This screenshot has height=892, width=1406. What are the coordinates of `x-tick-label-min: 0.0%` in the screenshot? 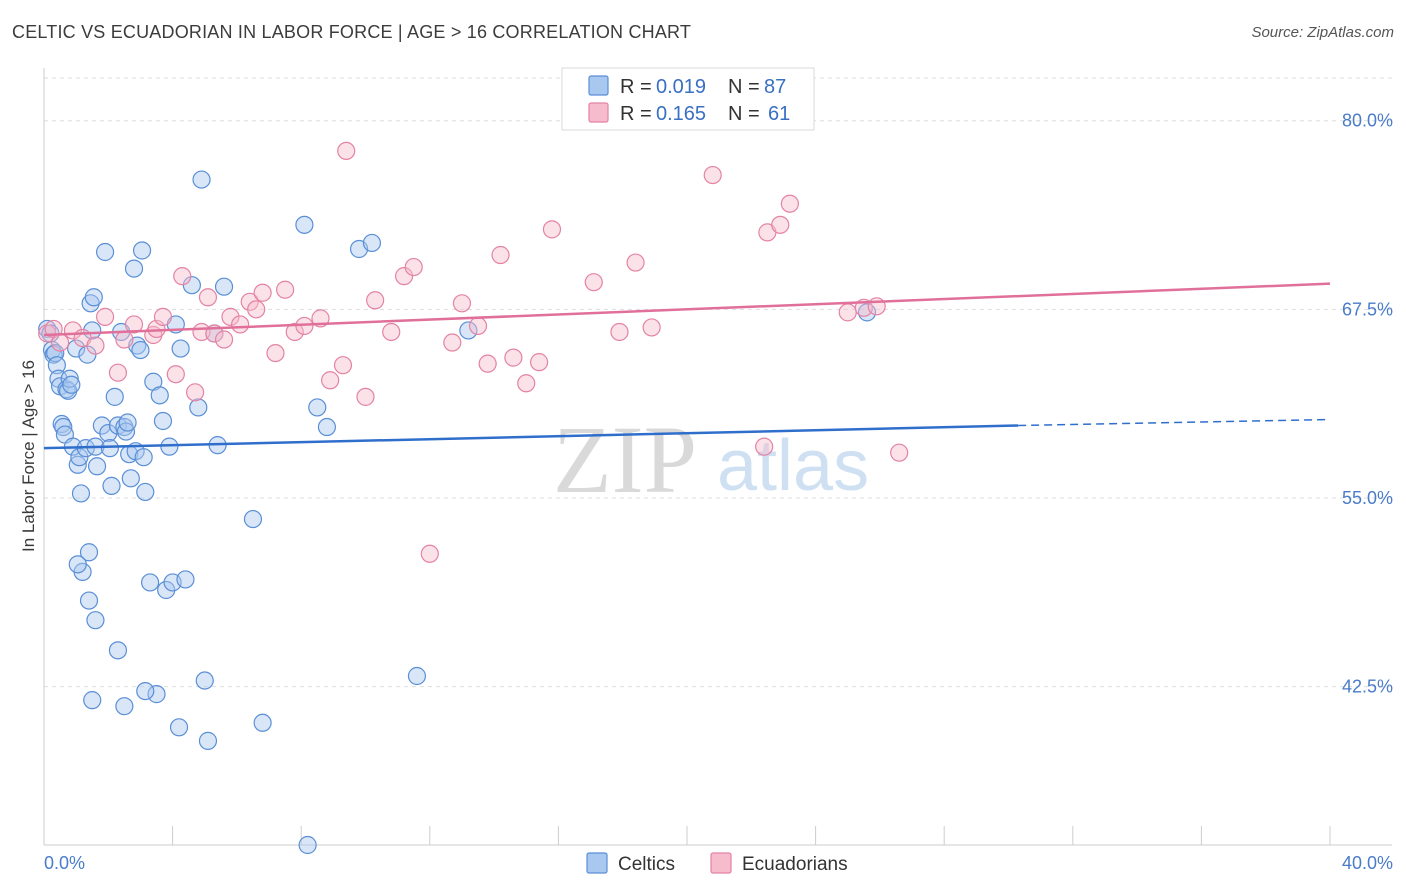 It's located at (64, 863).